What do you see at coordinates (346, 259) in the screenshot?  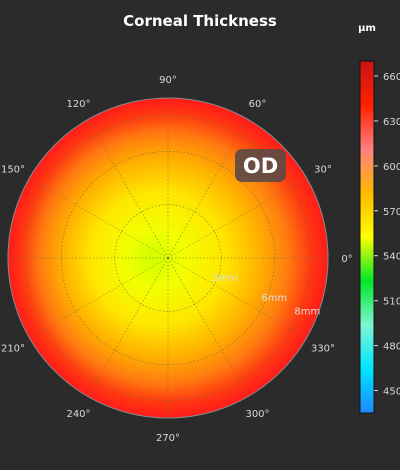 I see `angle-tick-label: 0°` at bounding box center [346, 259].